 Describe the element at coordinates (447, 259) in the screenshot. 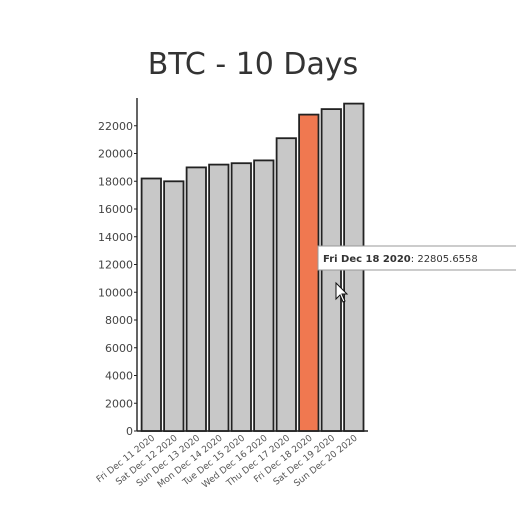

I see `tooltip-value: 22805.6558` at that location.